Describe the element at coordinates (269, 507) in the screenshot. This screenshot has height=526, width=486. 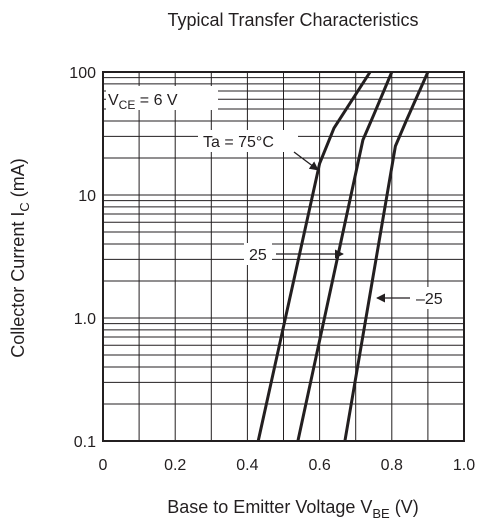
I see `x-axis-label-main: Base to Emitter Voltage V` at that location.